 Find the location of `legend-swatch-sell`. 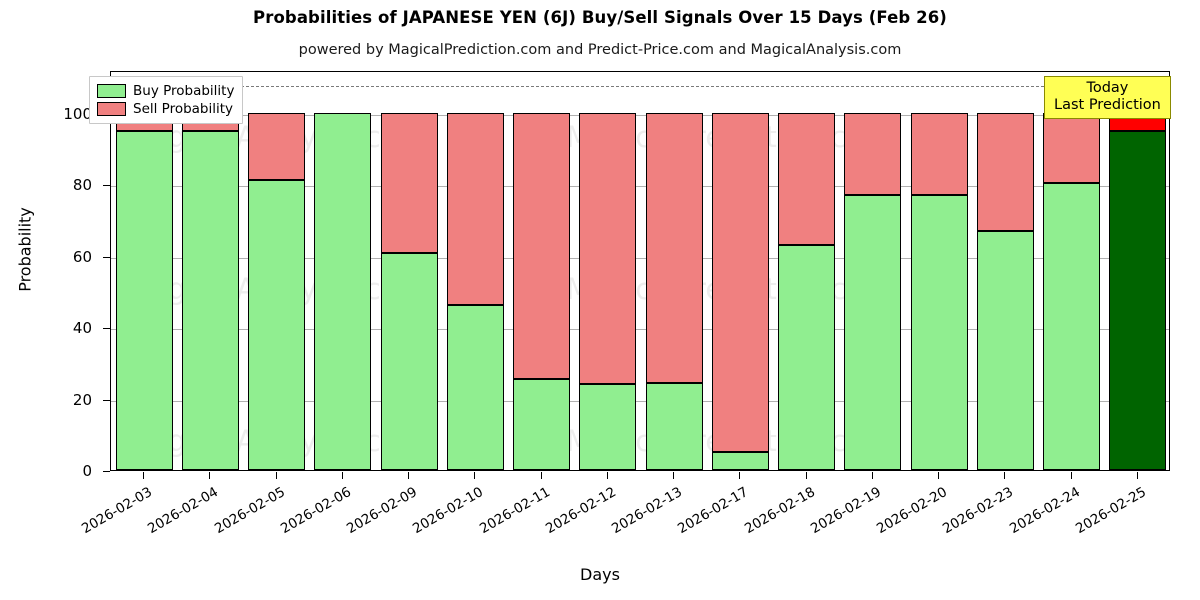

legend-swatch-sell is located at coordinates (111, 109).